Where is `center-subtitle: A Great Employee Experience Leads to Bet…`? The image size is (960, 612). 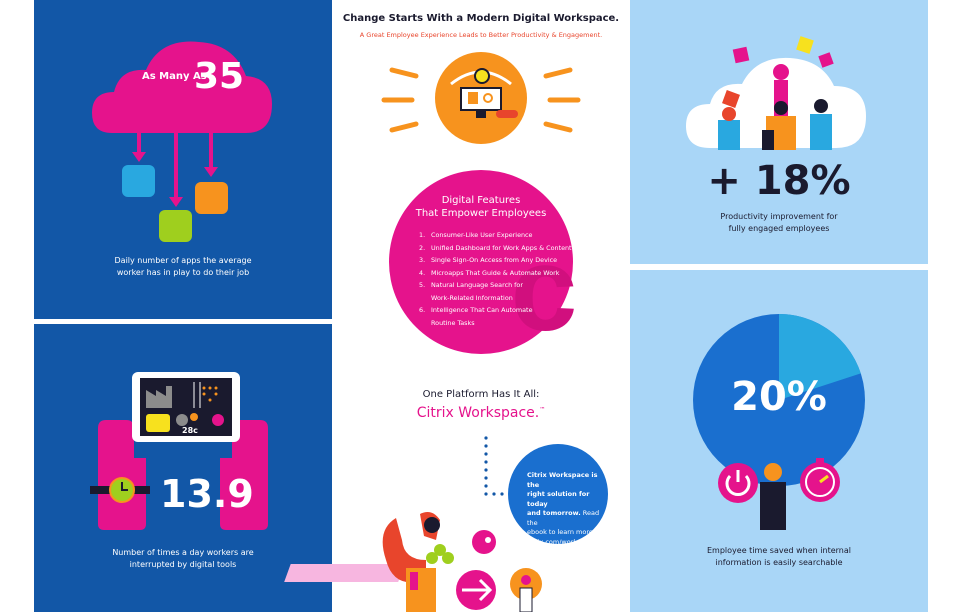
center-subtitle: A Great Employee Experience Leads to Bet… is located at coordinates (481, 35).